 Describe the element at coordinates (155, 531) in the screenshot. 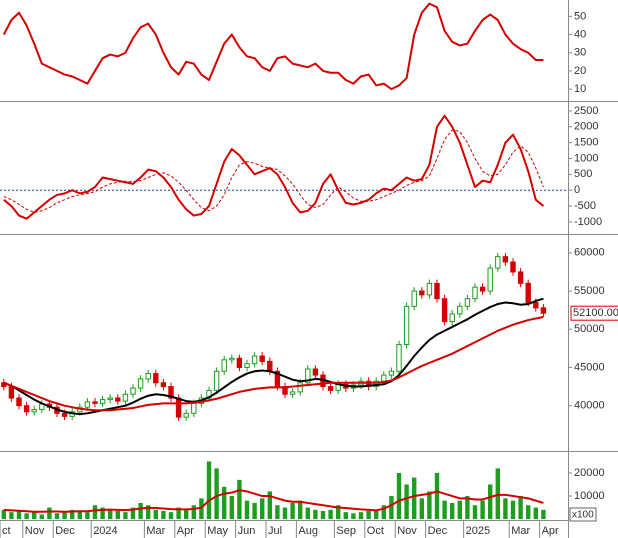

I see `x-tick-label: Mar` at that location.